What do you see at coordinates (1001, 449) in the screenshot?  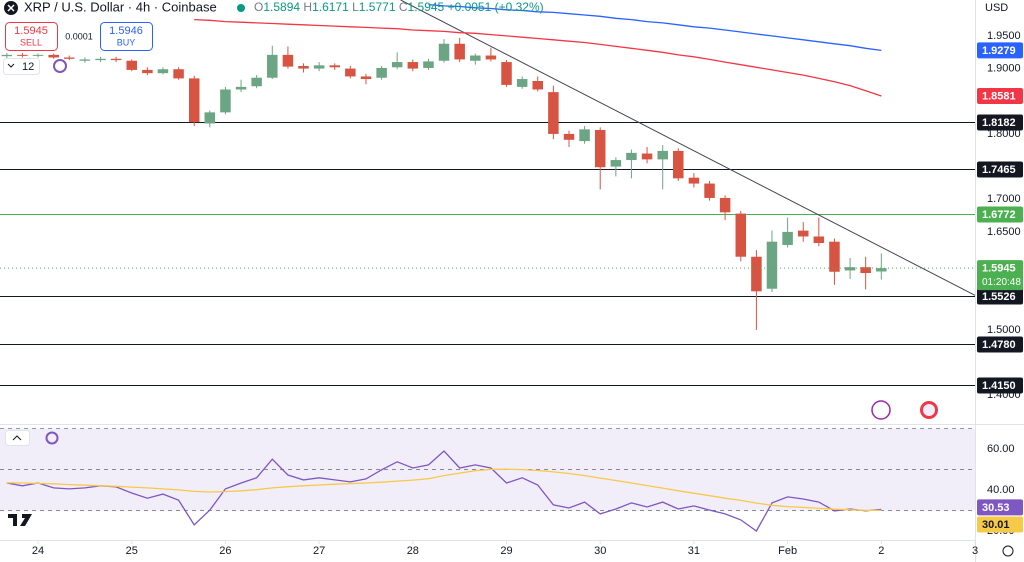 I see `y-tick-label: 60.00` at bounding box center [1001, 449].